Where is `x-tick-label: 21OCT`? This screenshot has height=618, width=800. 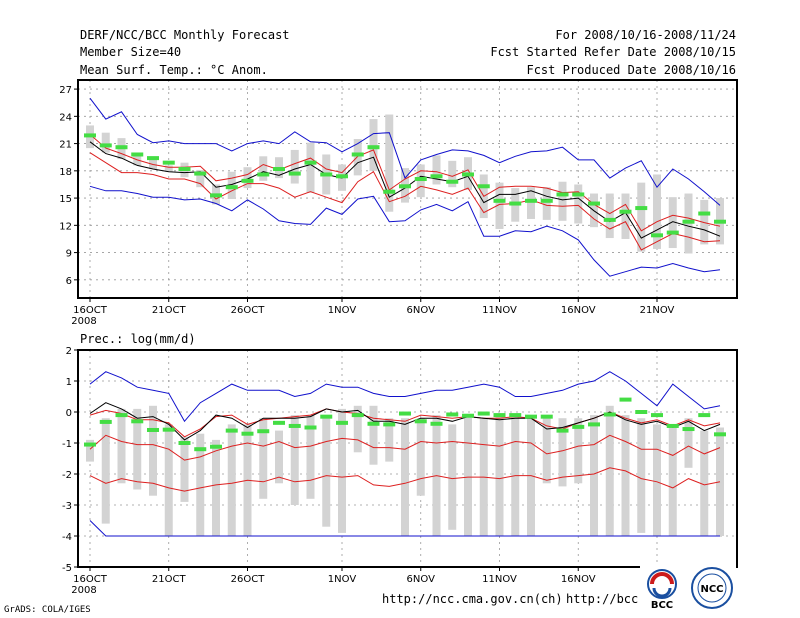 x-tick-label: 21OCT is located at coordinates (169, 310).